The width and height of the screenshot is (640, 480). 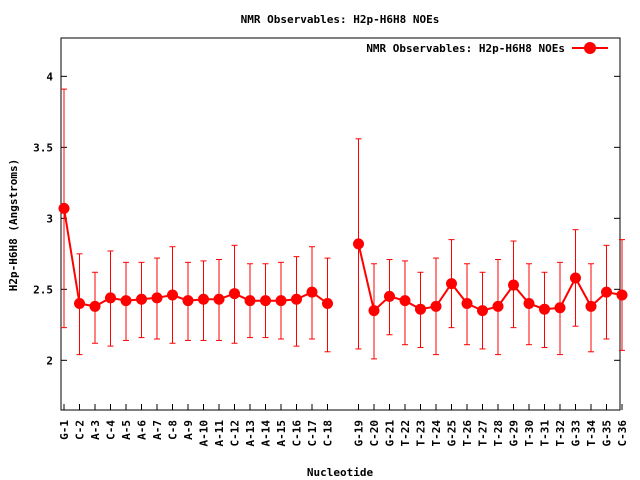 I want to click on x-tick-label: A-3, so click(x=95, y=430).